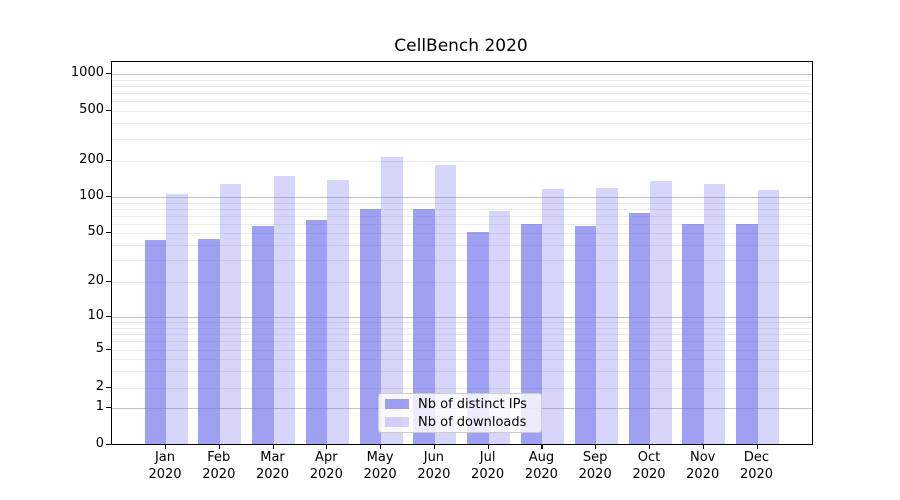 The height and width of the screenshot is (500, 900). I want to click on y-tick-label-500: 500, so click(91, 109).